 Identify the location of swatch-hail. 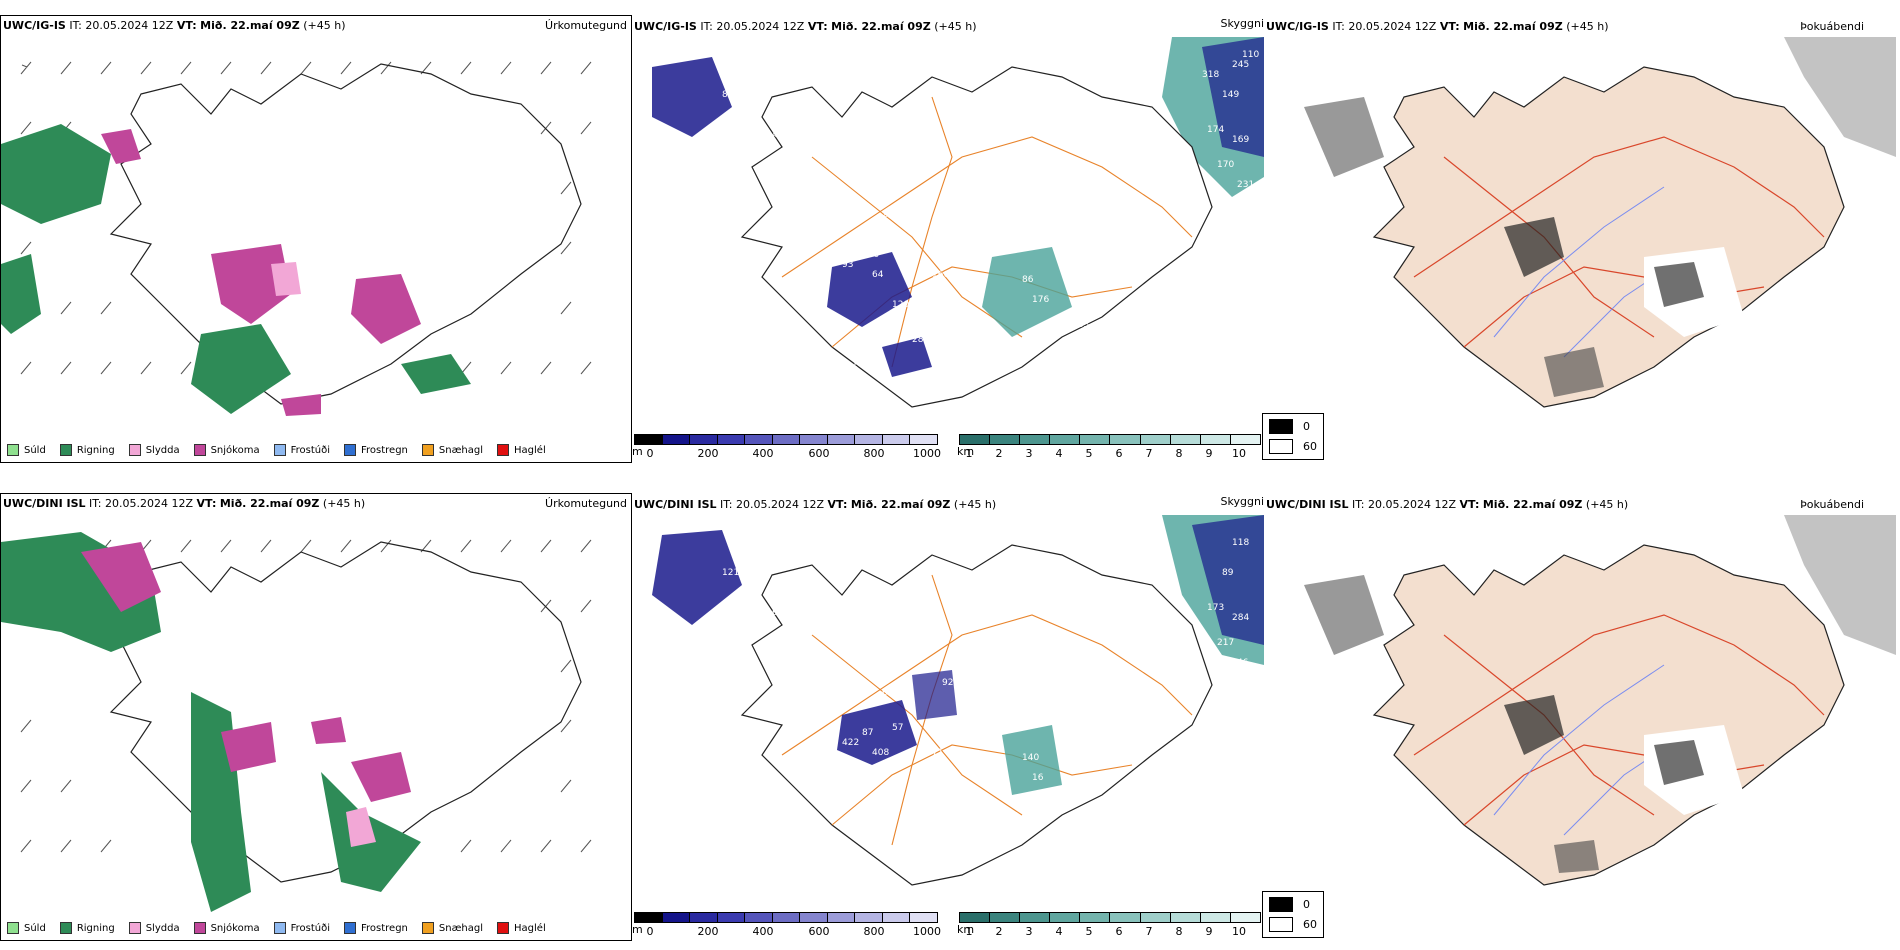
(503, 928).